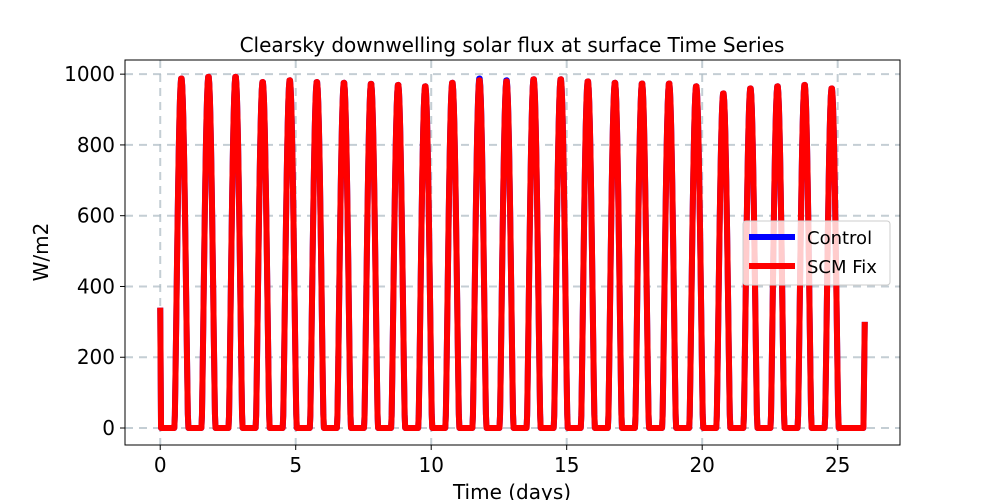 Image resolution: width=1000 pixels, height=504 pixels. I want to click on y-tick-label: 0, so click(108, 428).